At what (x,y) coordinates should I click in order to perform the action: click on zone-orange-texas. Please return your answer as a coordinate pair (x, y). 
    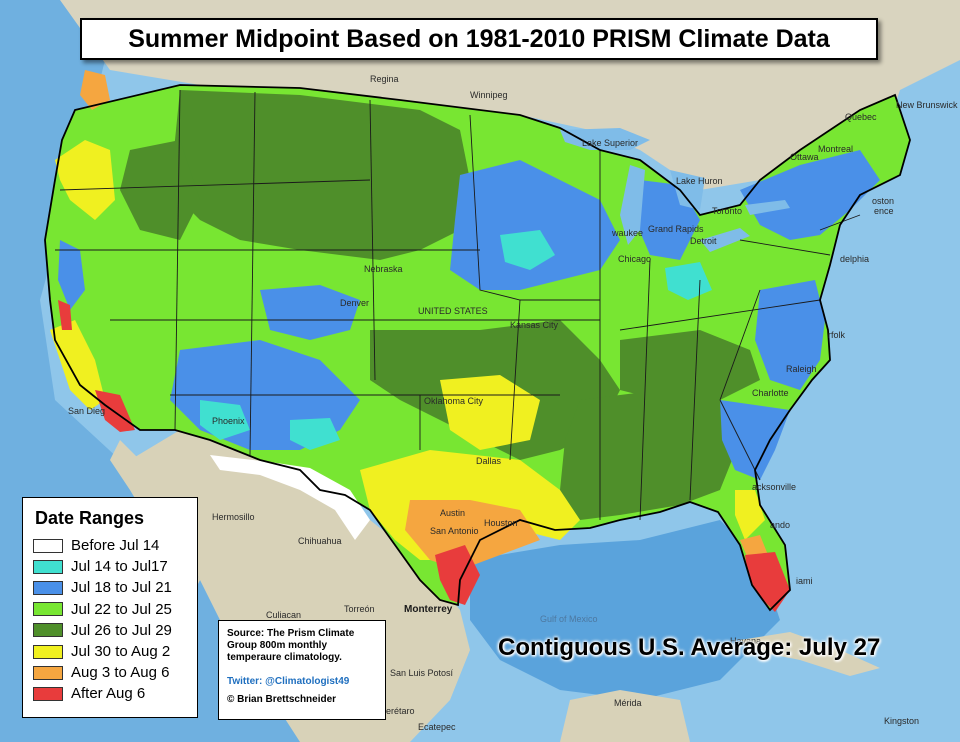
    Looking at the image, I should click on (472, 535).